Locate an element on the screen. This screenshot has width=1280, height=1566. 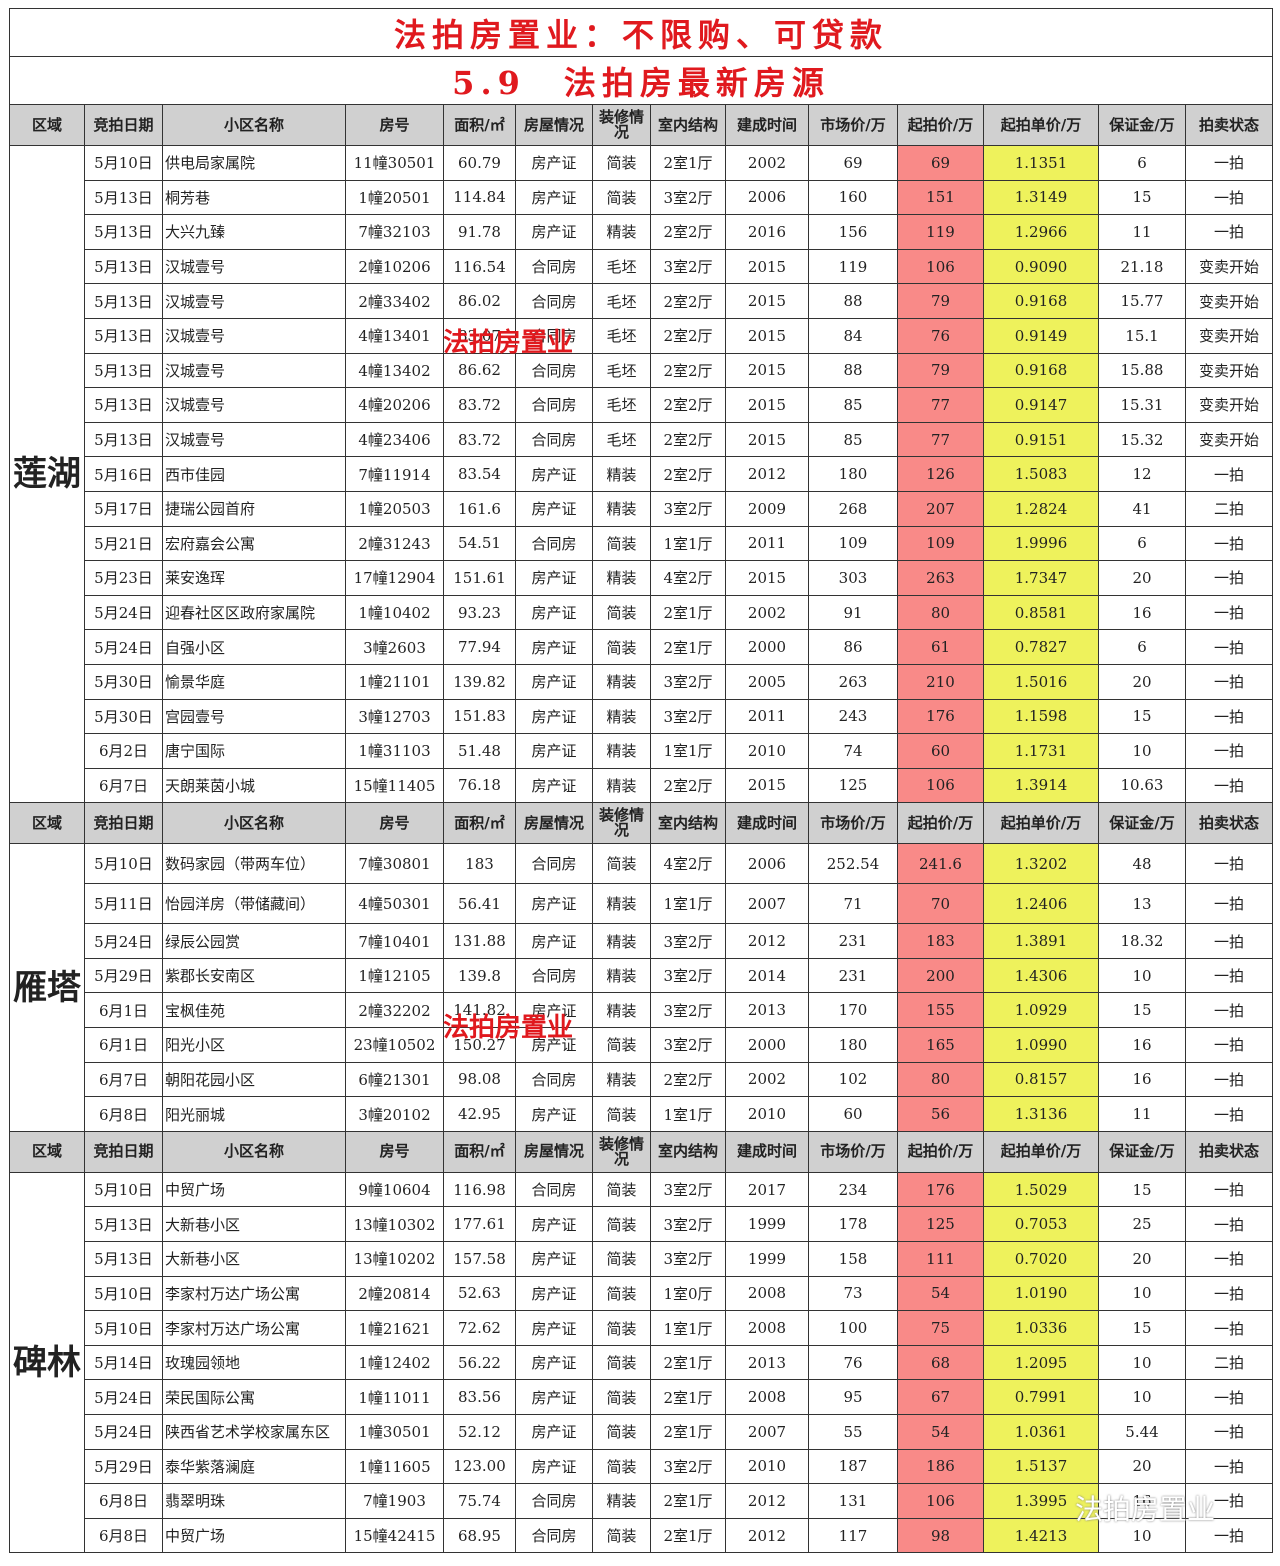
year-cell: 2005 is located at coordinates (767, 681).